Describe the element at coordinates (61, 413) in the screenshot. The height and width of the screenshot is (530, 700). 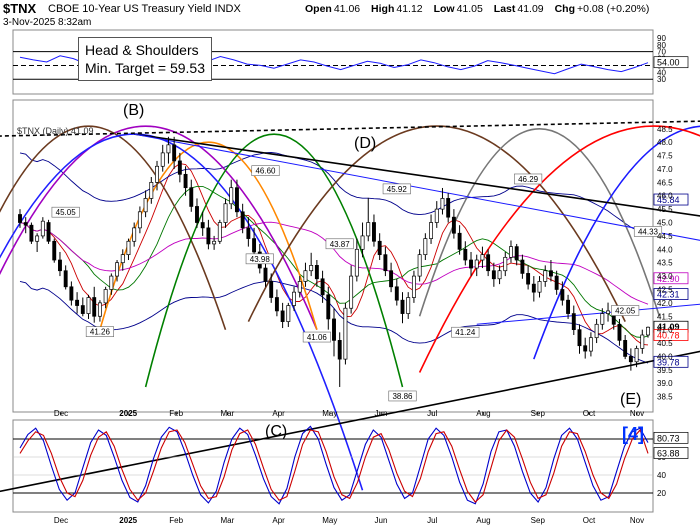
I see `price-x-tick-label: Dec` at that location.